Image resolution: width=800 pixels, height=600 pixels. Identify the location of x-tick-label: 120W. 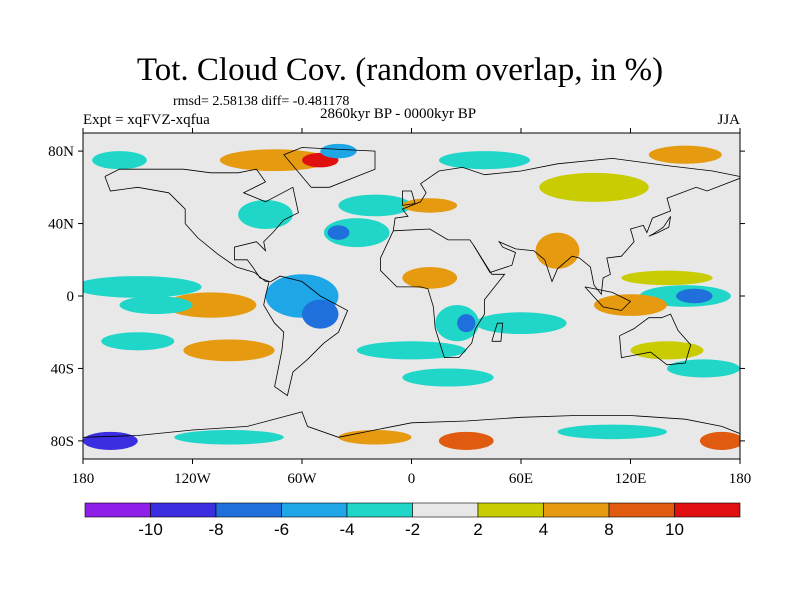
(193, 479).